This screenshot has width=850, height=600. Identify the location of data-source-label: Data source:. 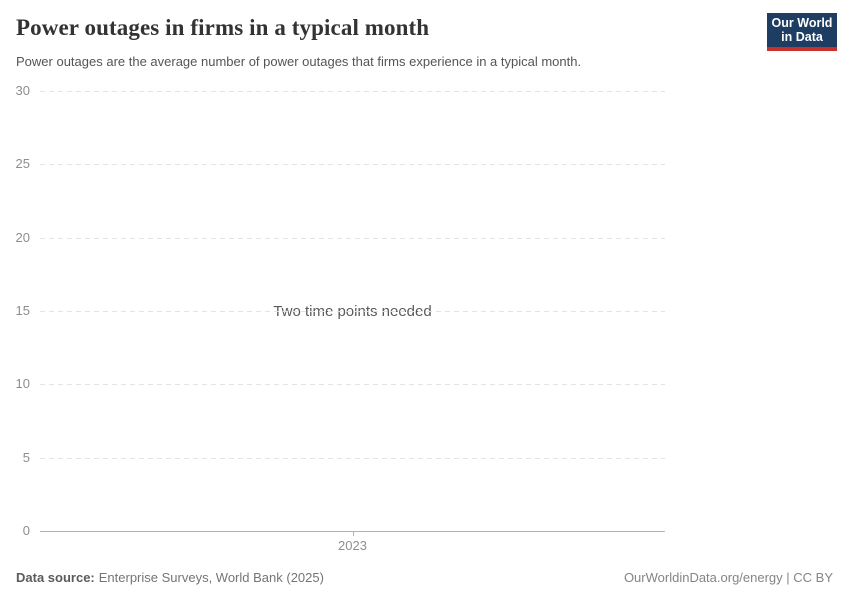
(55, 577).